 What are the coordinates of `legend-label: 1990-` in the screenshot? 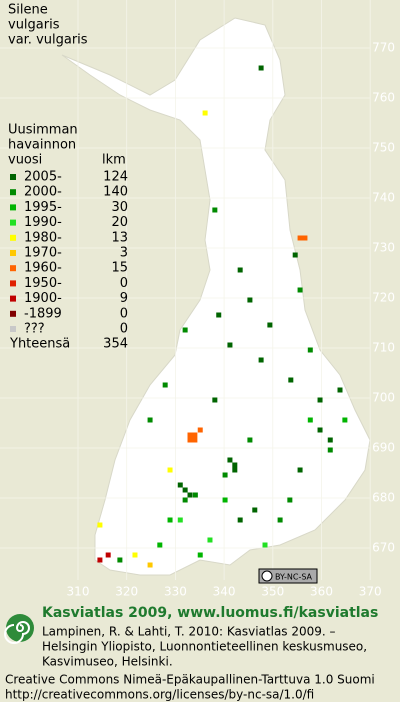 It's located at (43, 222).